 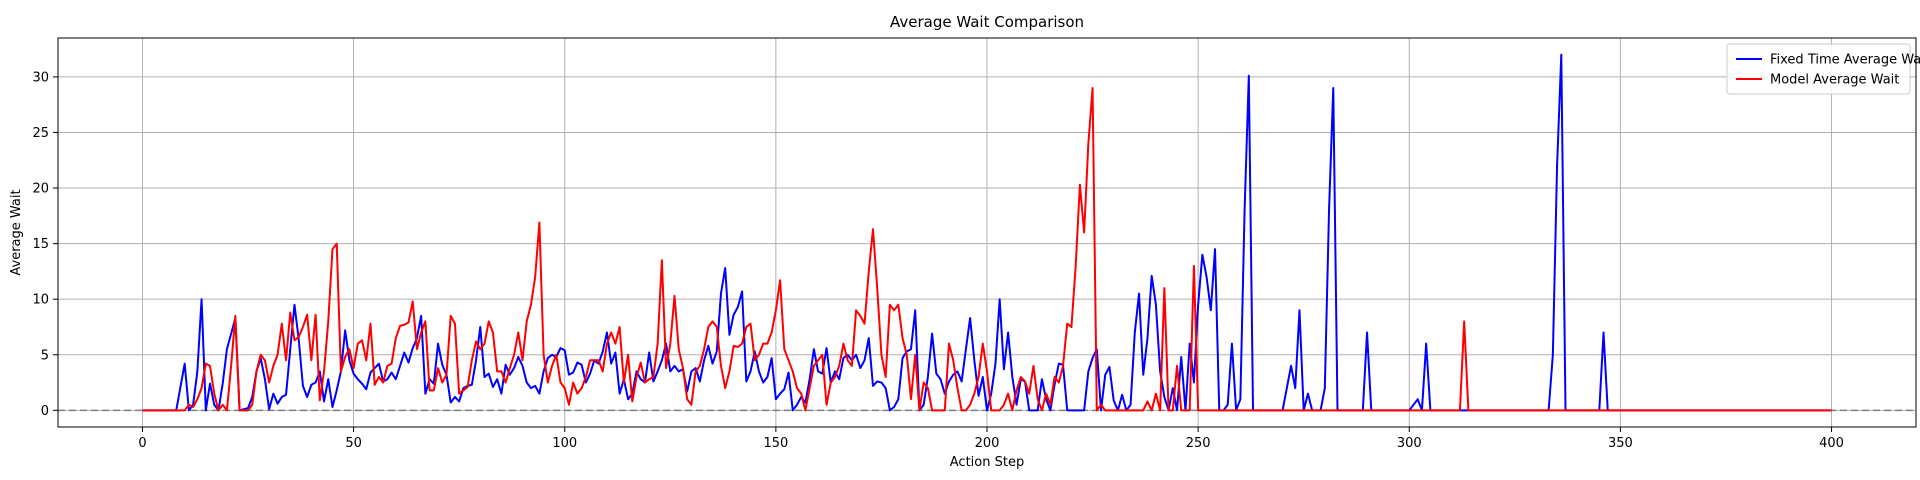 I want to click on y-tick-label: 25, so click(x=40, y=133).